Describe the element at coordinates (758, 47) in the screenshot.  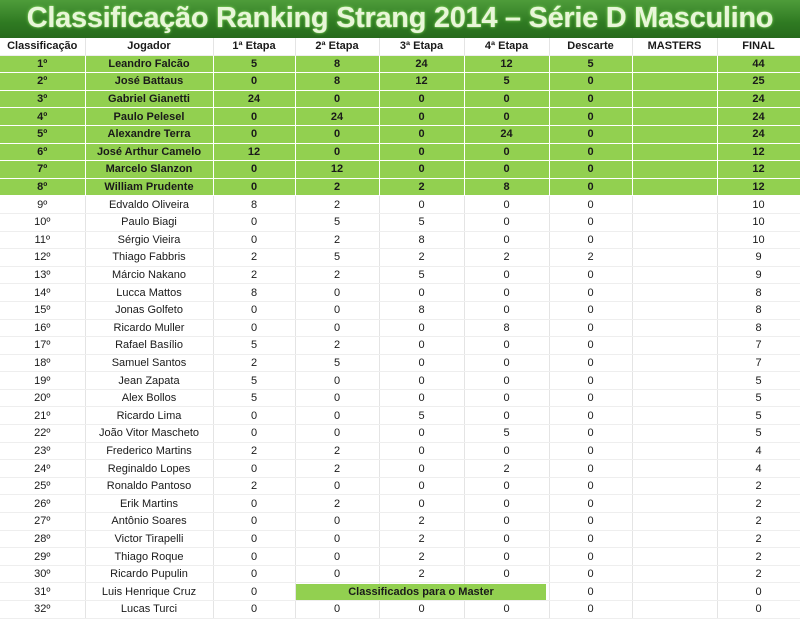
I see `header-final: FINAL` at that location.